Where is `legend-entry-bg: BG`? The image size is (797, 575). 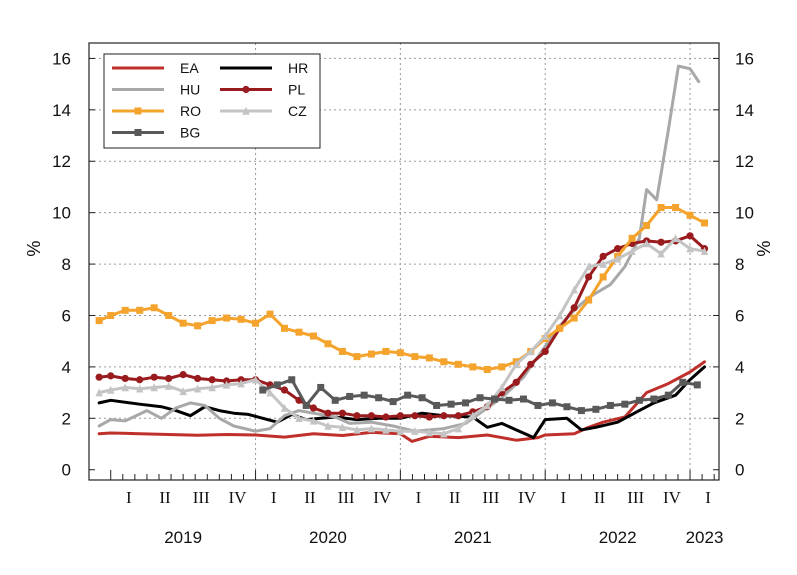
legend-entry-bg: BG is located at coordinates (156, 133).